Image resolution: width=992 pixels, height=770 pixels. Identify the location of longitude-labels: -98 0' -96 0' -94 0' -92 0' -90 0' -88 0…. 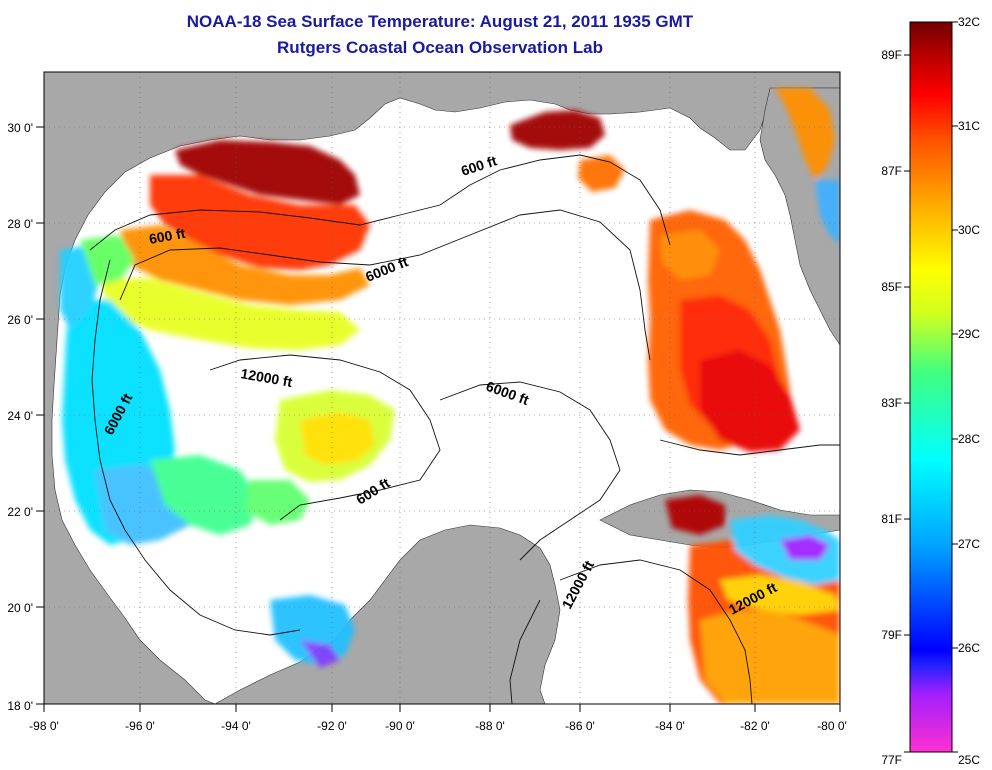
(438, 726).